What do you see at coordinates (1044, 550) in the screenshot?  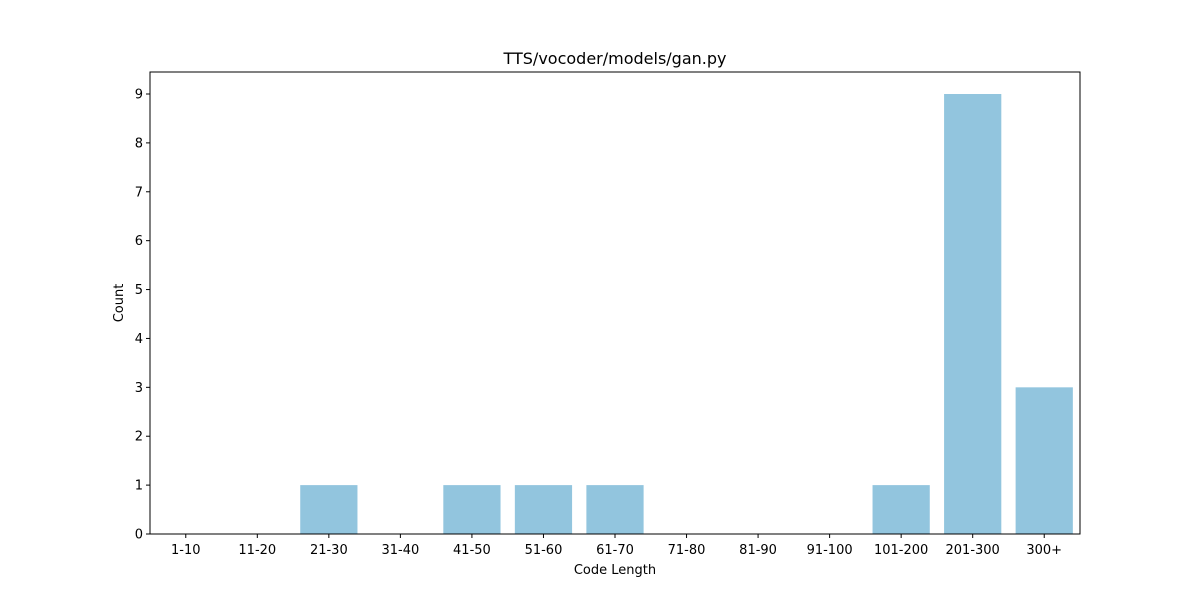 I see `x-tick-label: 300+` at bounding box center [1044, 550].